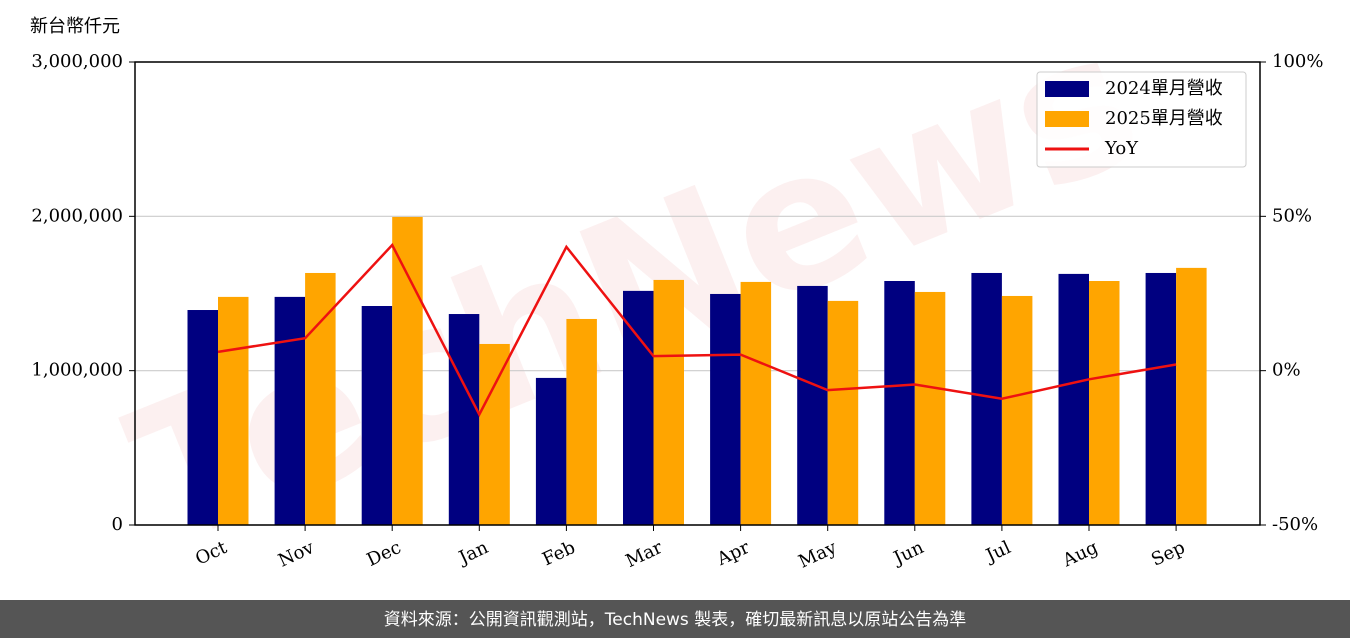 This screenshot has width=1350, height=638. I want to click on x-tick-label: Jan, so click(473, 553).